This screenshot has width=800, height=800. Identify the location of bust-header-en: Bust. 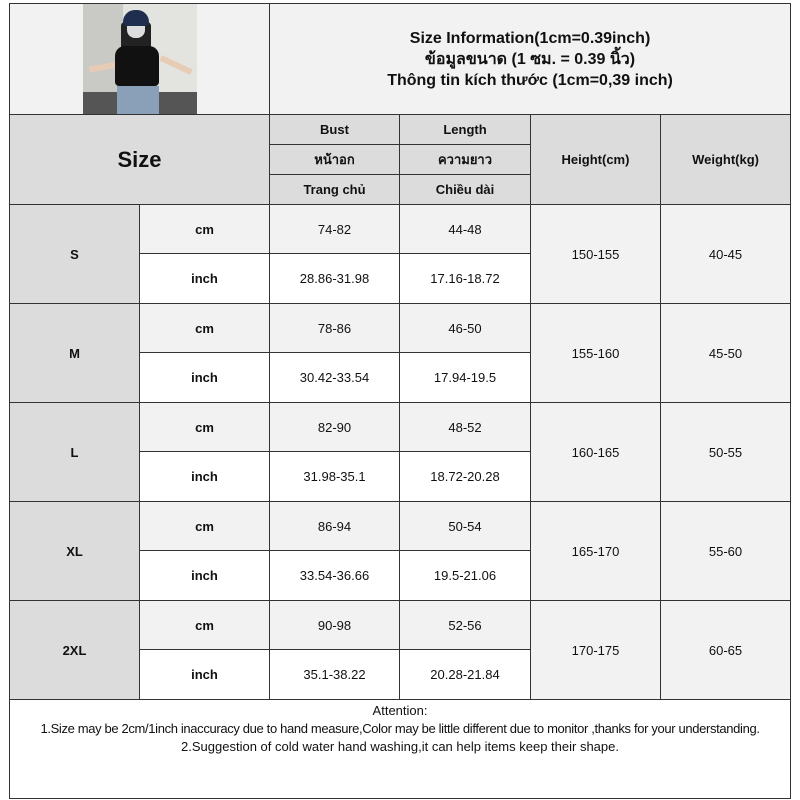
(334, 129).